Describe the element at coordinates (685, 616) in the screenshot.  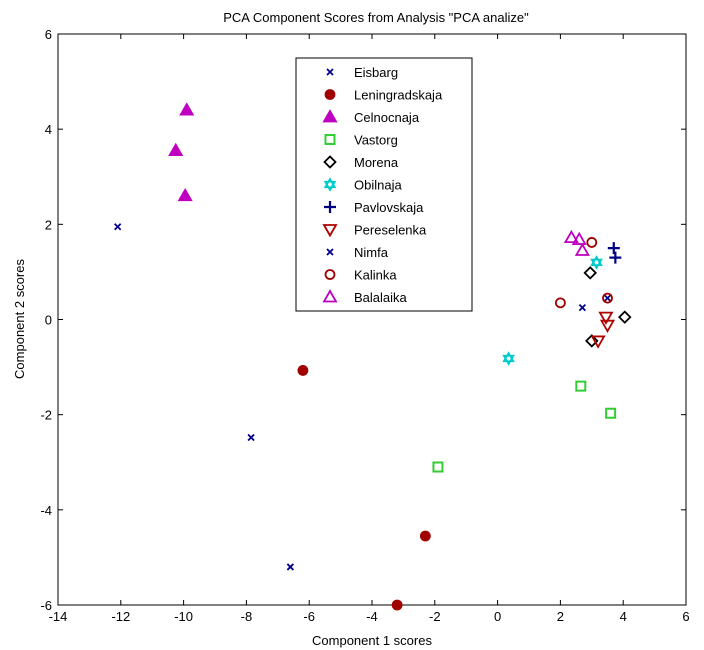
I see `x-tick-label: 6` at that location.